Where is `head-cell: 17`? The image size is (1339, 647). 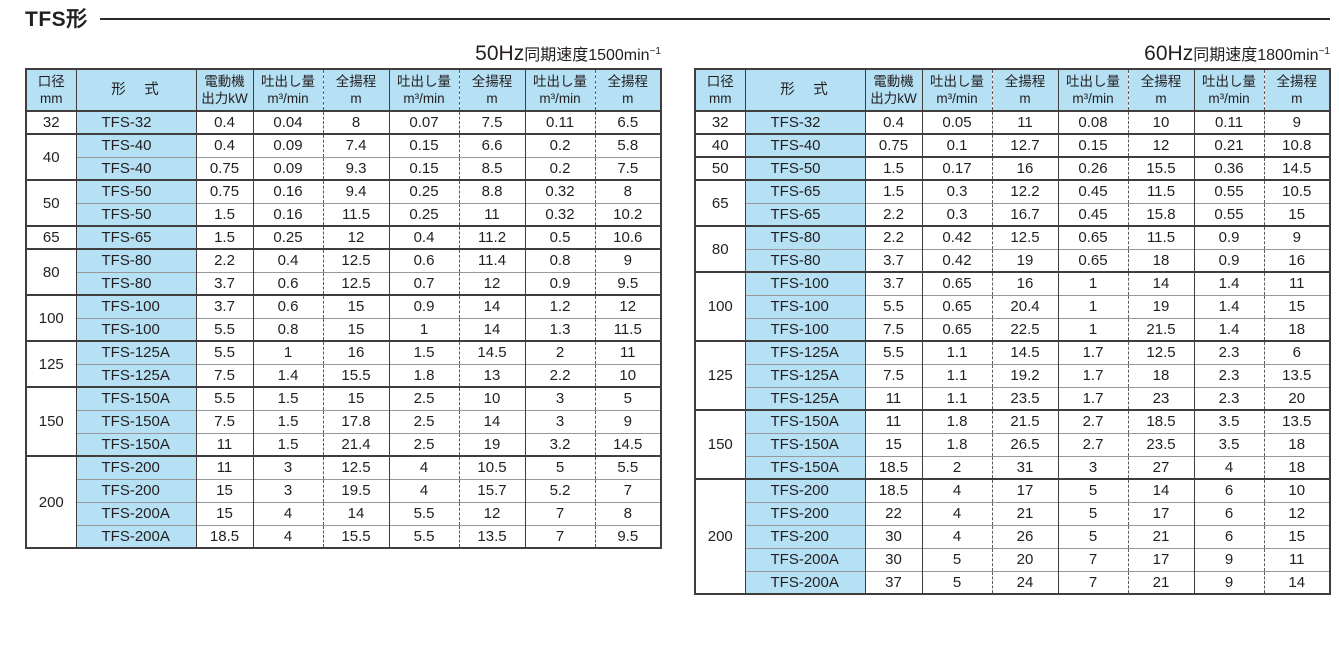 head-cell: 17 is located at coordinates (1160, 559).